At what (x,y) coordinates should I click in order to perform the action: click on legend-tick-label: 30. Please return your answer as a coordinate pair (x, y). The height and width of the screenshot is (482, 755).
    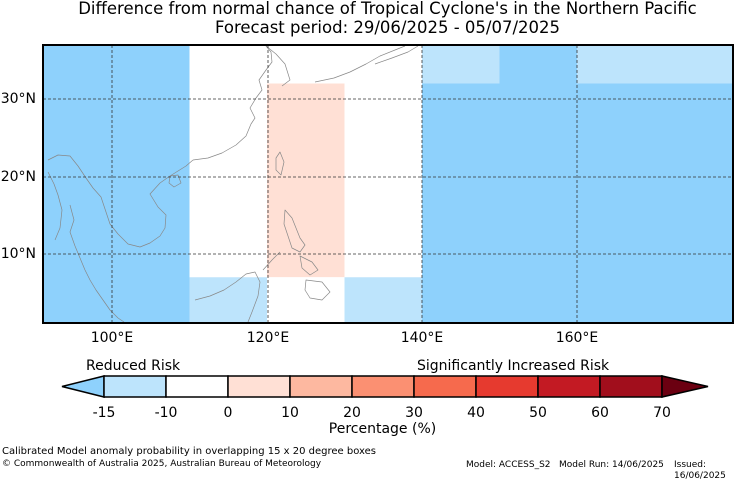
    Looking at the image, I should click on (414, 413).